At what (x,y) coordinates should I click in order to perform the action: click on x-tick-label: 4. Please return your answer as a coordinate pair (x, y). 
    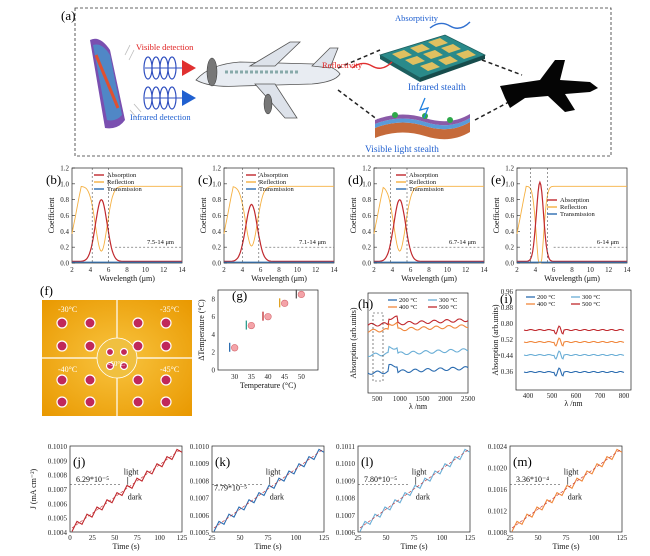
    Looking at the image, I should click on (536, 270).